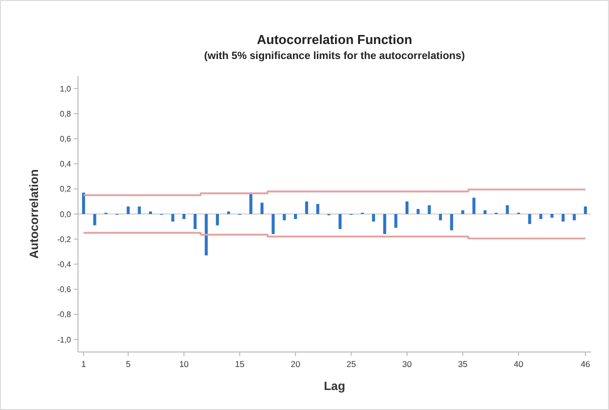 This screenshot has width=609, height=410. I want to click on x-tick-label: 40, so click(519, 364).